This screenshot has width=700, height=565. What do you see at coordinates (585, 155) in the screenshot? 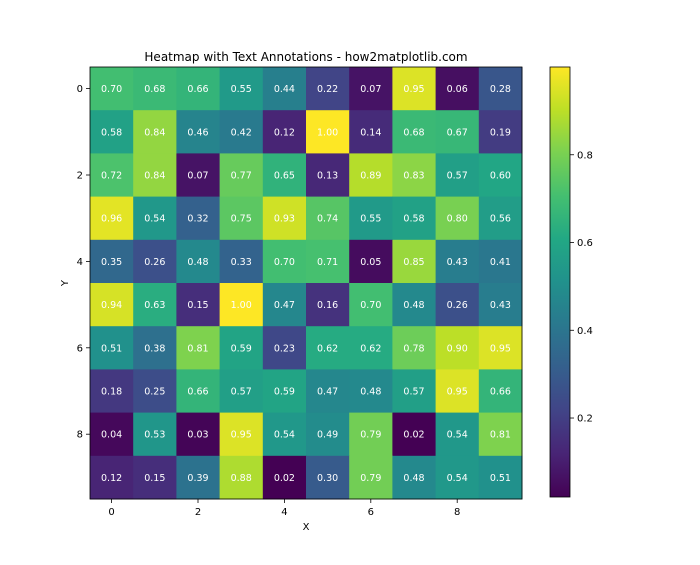
I see `colorbar-tick-label: 0.8` at bounding box center [585, 155].